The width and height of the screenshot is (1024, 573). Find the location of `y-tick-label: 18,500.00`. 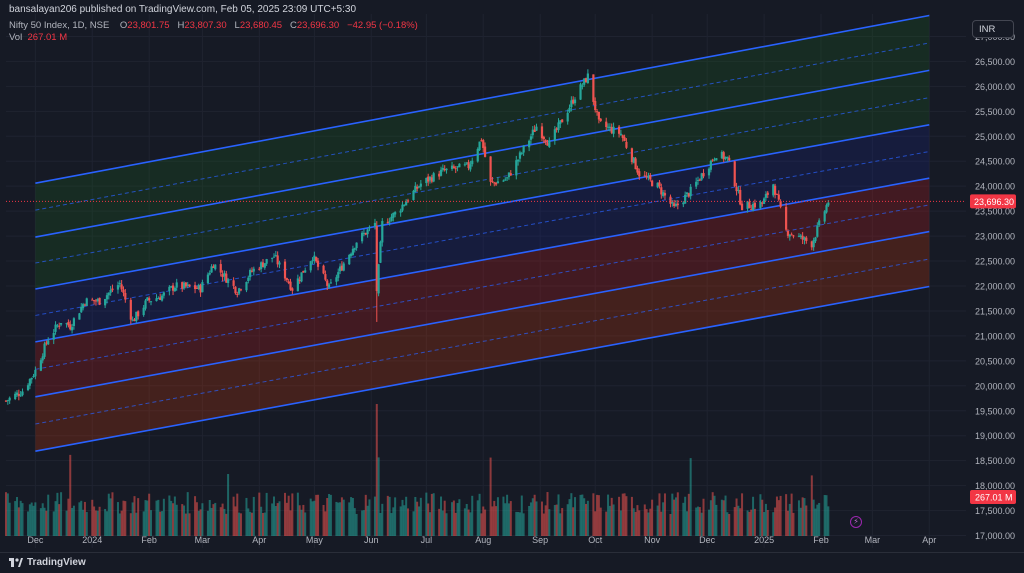

y-tick-label: 18,500.00 is located at coordinates (995, 461).